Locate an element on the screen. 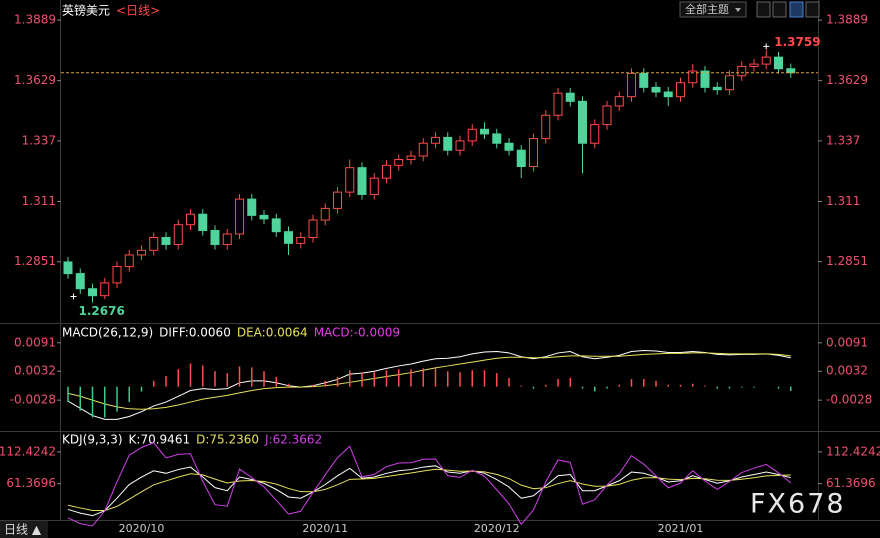 This screenshot has height=538, width=880. y-tick-label-right: 0.0032 is located at coordinates (847, 371).